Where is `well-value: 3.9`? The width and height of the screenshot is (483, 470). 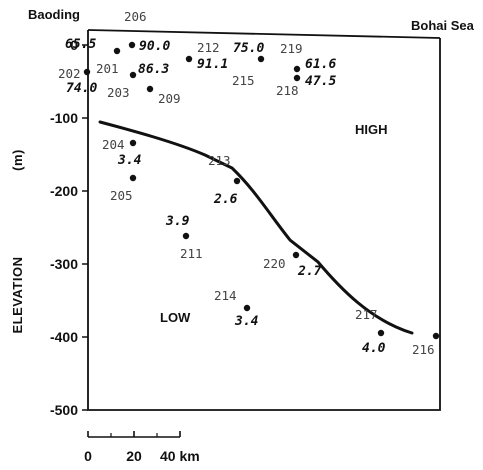
well-value: 3.9 is located at coordinates (177, 221).